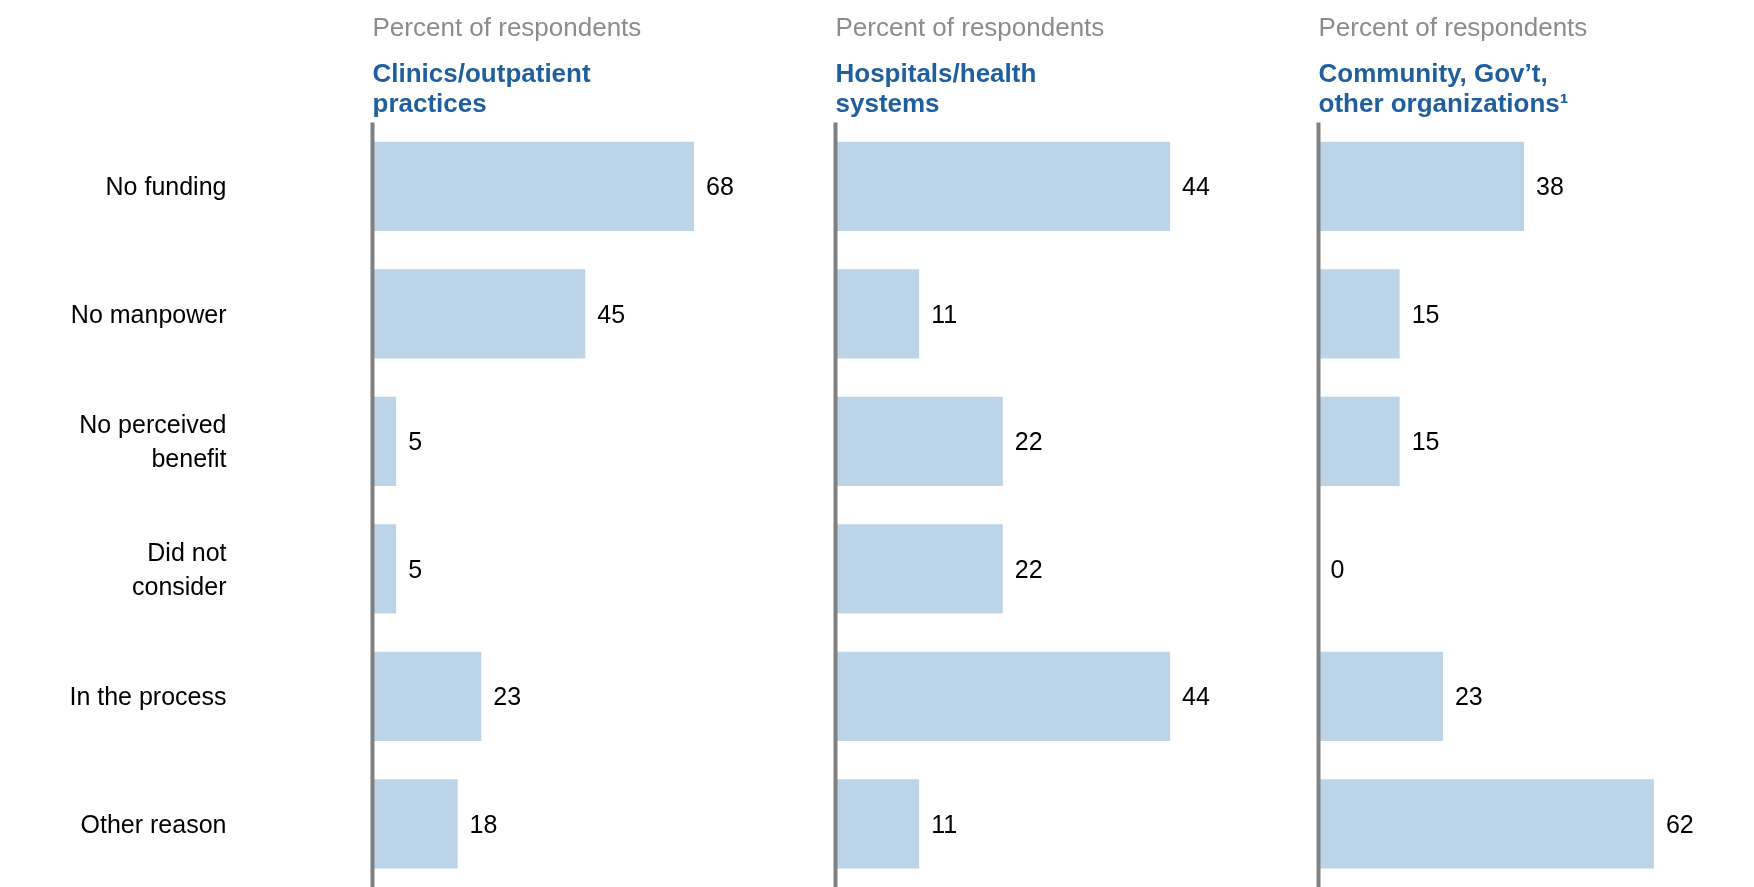 This screenshot has width=1754, height=887. What do you see at coordinates (1337, 568) in the screenshot?
I see `data-label: 0` at bounding box center [1337, 568].